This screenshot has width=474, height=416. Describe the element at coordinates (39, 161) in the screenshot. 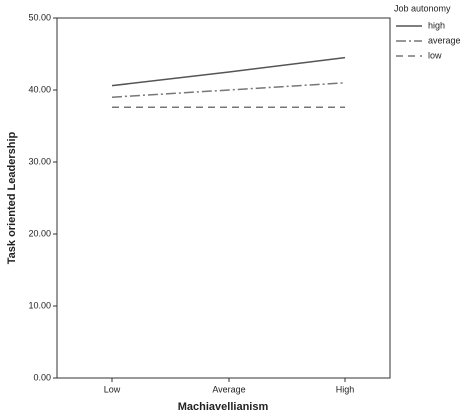

I see `y-tick-label: 30.00` at that location.